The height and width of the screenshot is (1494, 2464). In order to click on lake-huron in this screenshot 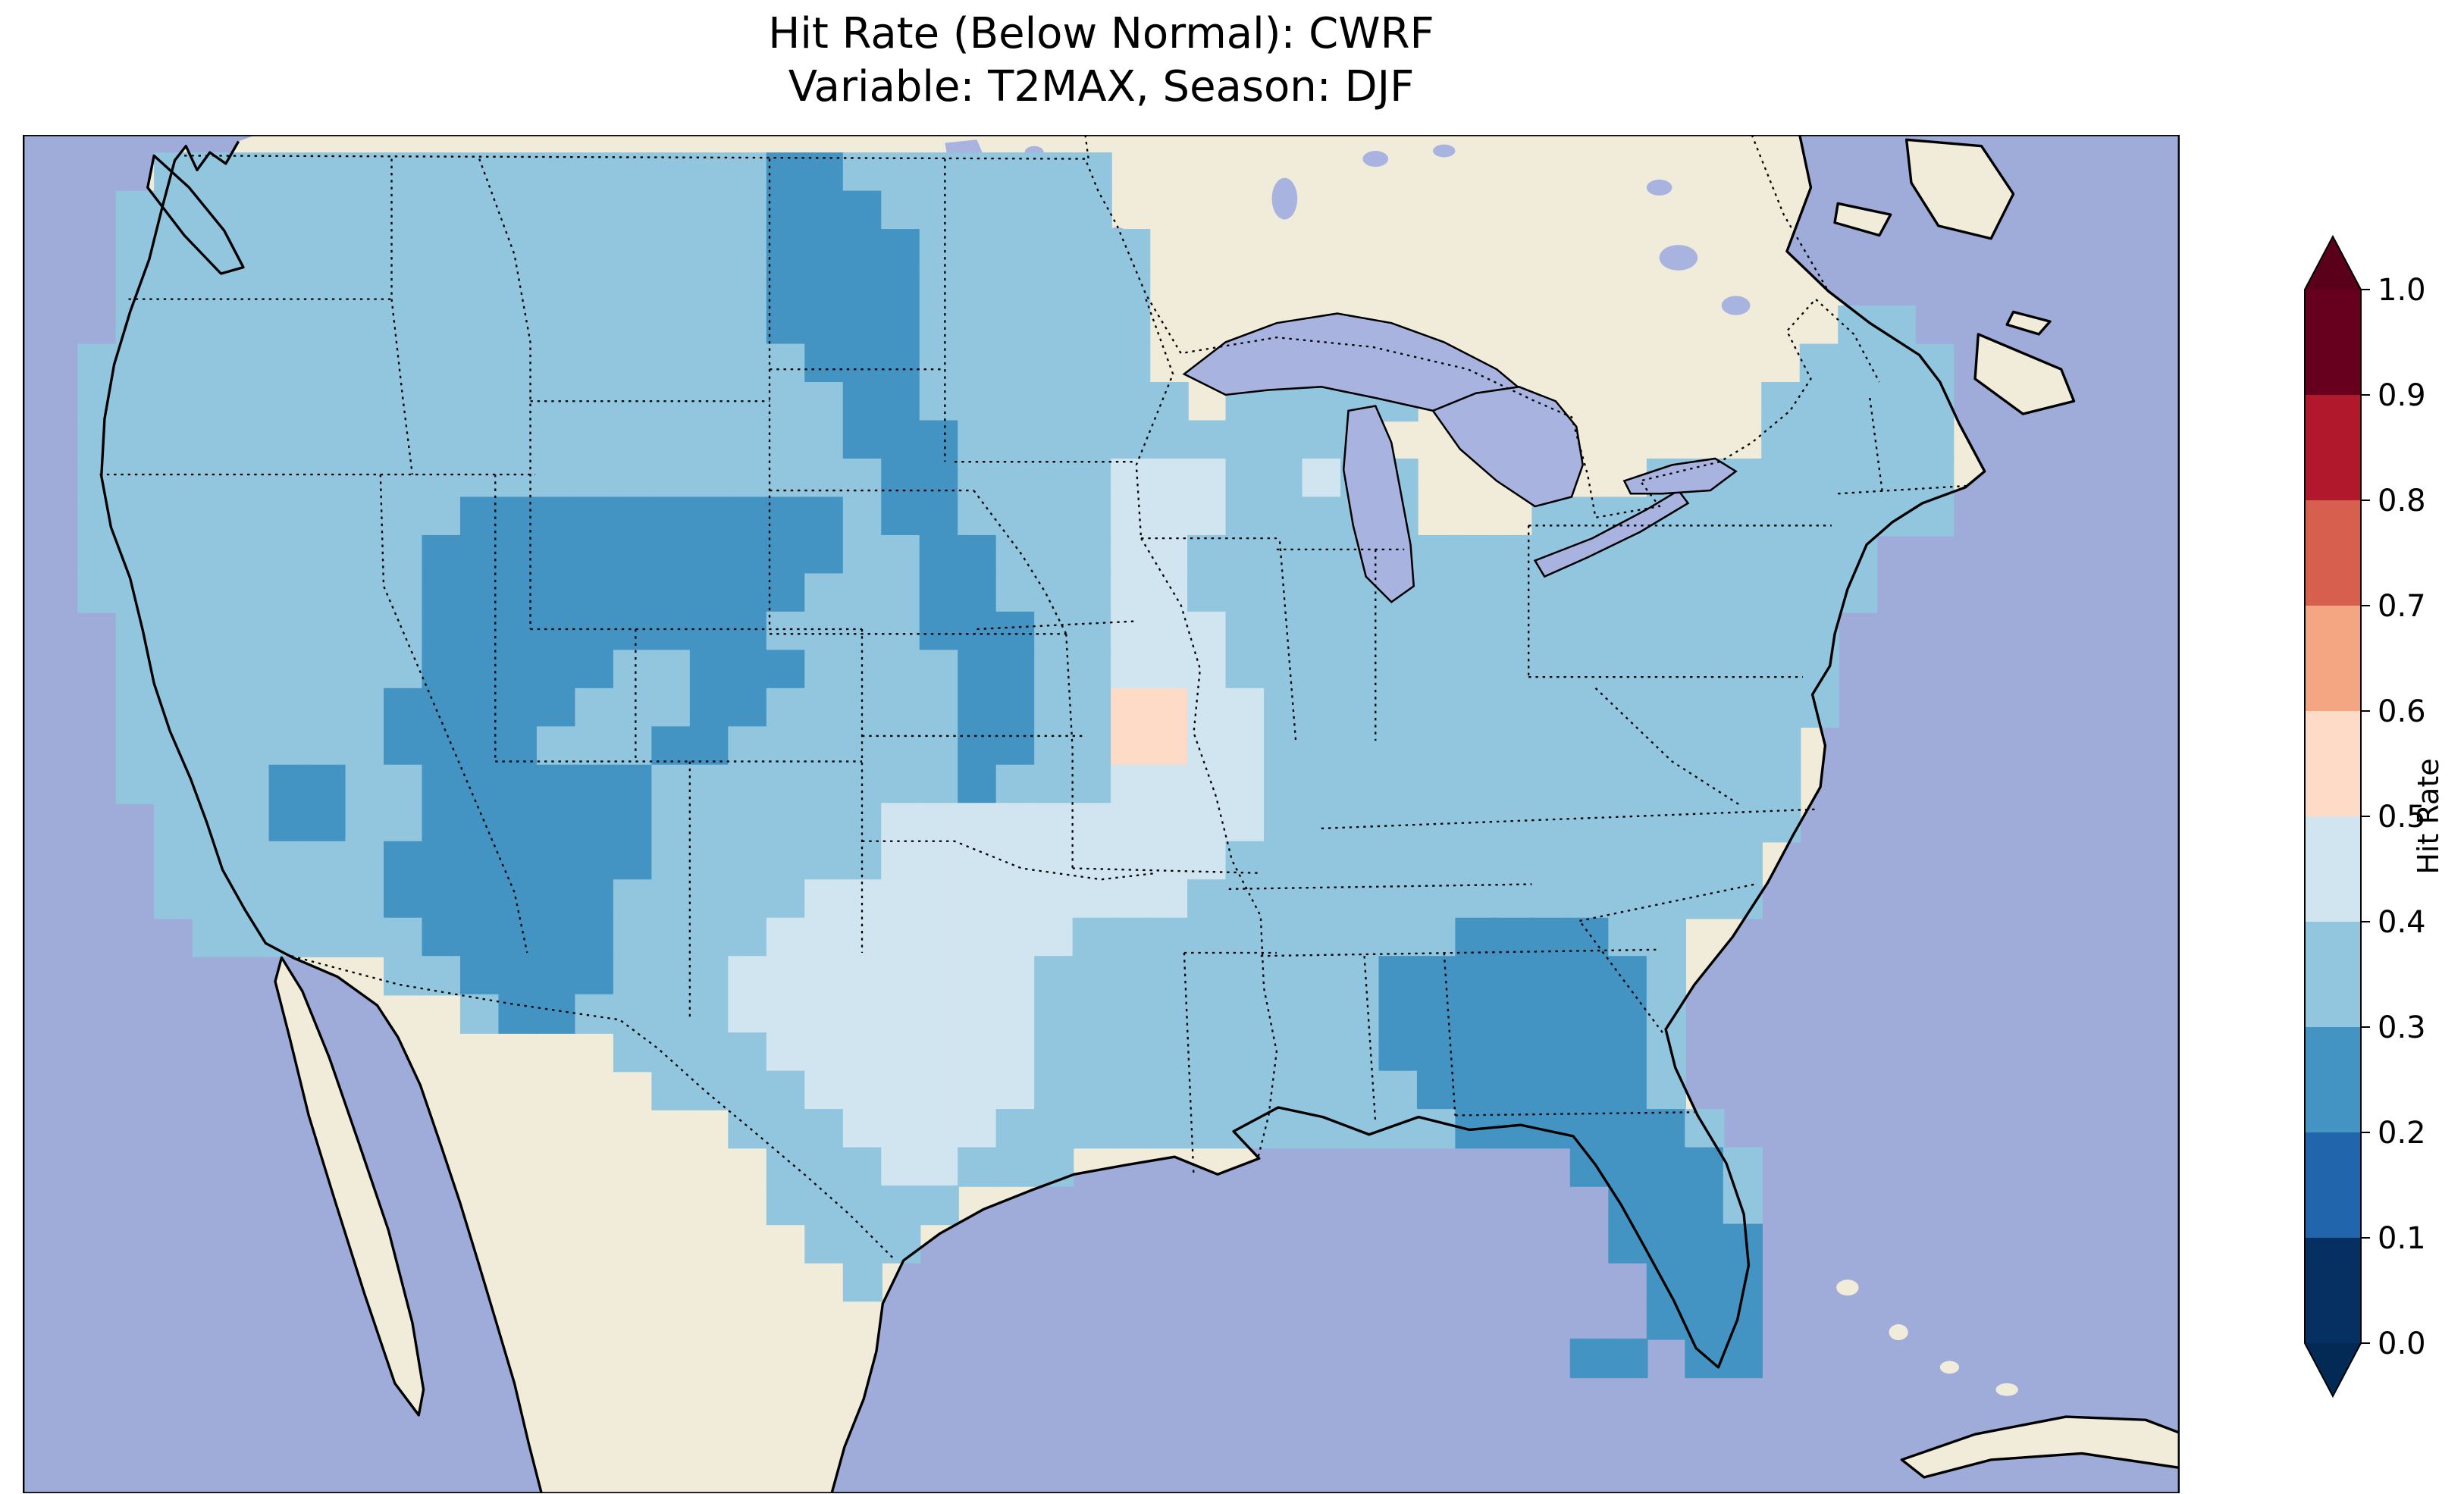, I will do `click(1508, 447)`.